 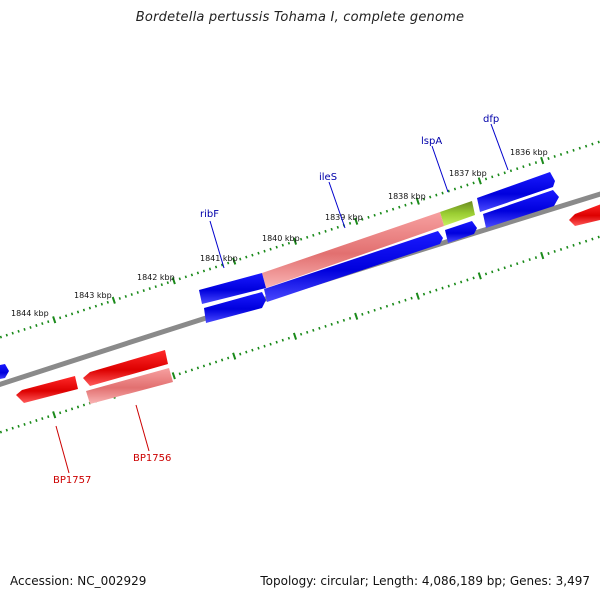 What do you see at coordinates (468, 173) in the screenshot?
I see `scale-label-1837: 1837 kbp` at bounding box center [468, 173].